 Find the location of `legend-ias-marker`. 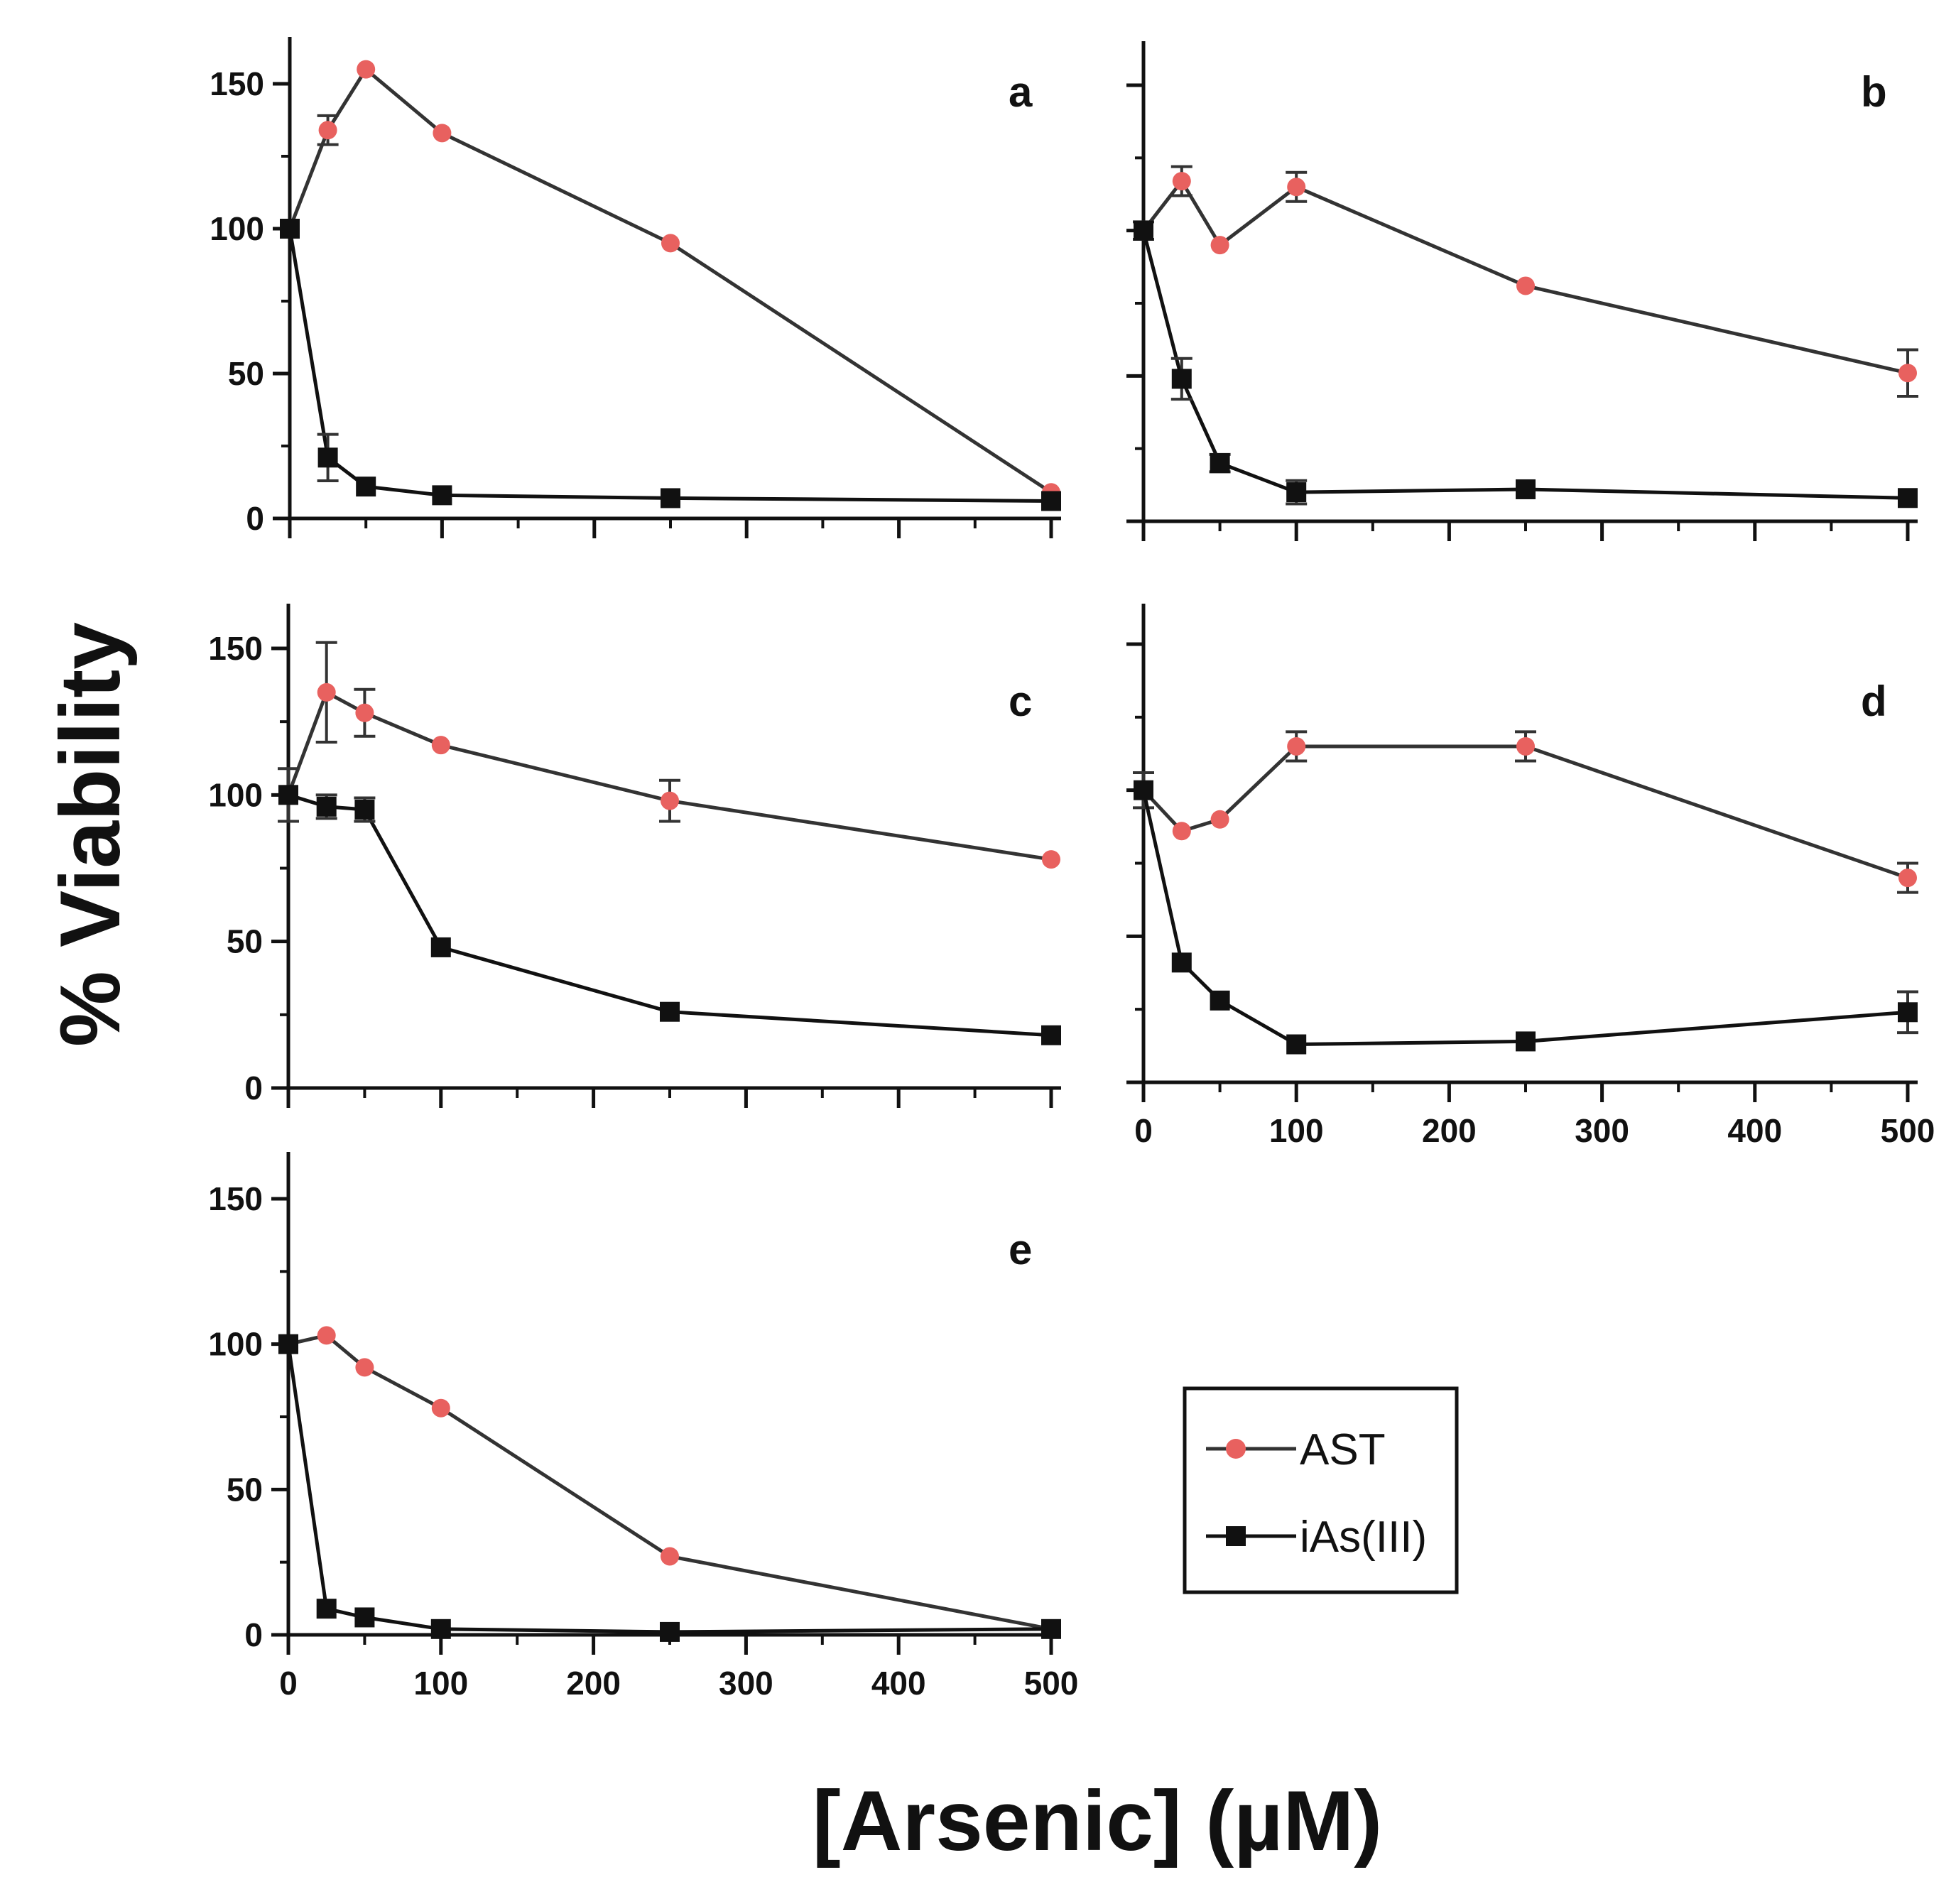

legend-ias-marker is located at coordinates (1236, 1536).